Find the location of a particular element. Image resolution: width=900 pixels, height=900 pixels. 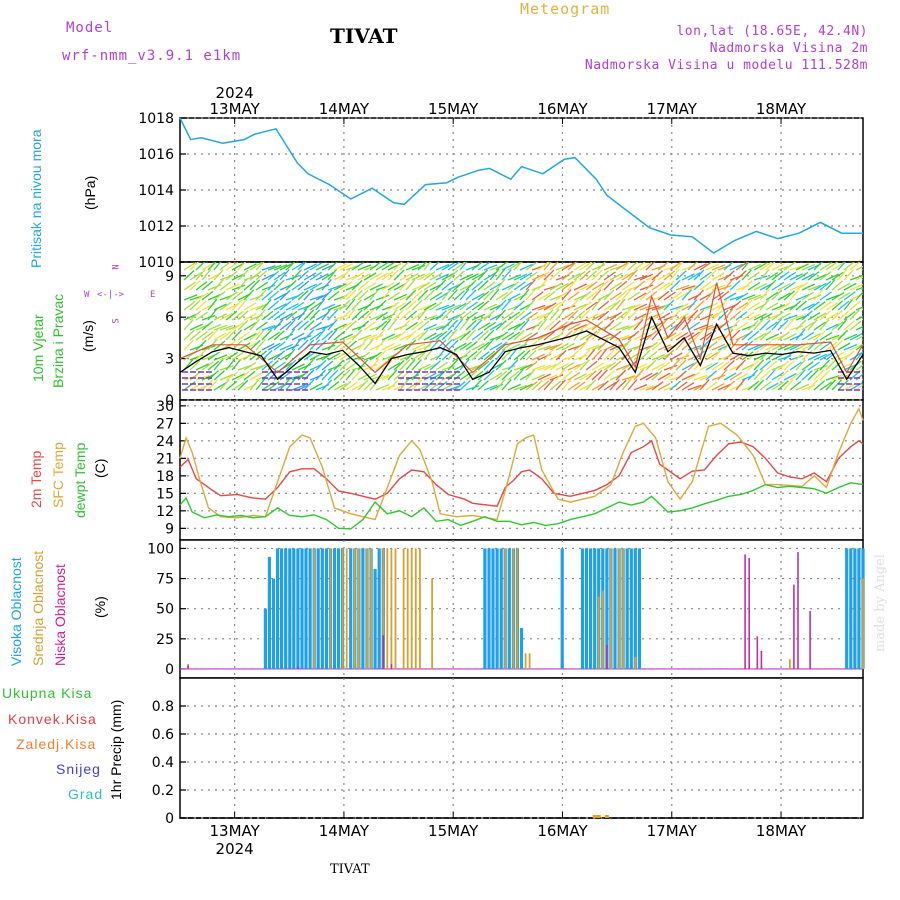

ytick-label: 12 is located at coordinates (165, 512).